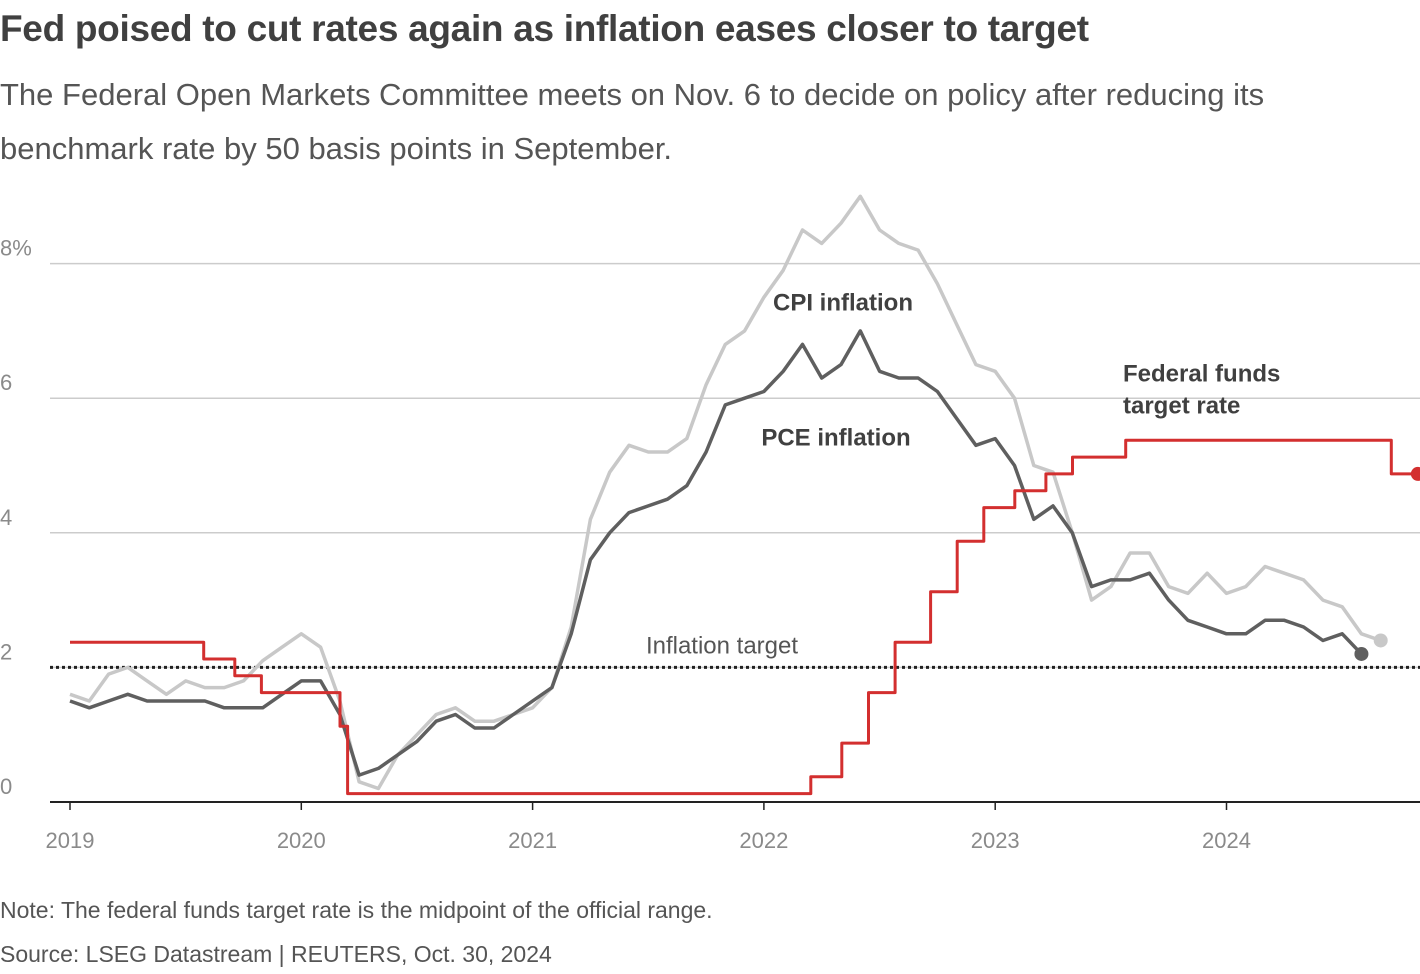 The height and width of the screenshot is (974, 1420). Describe the element at coordinates (6, 517) in the screenshot. I see `y-tick-label-4: 4` at that location.